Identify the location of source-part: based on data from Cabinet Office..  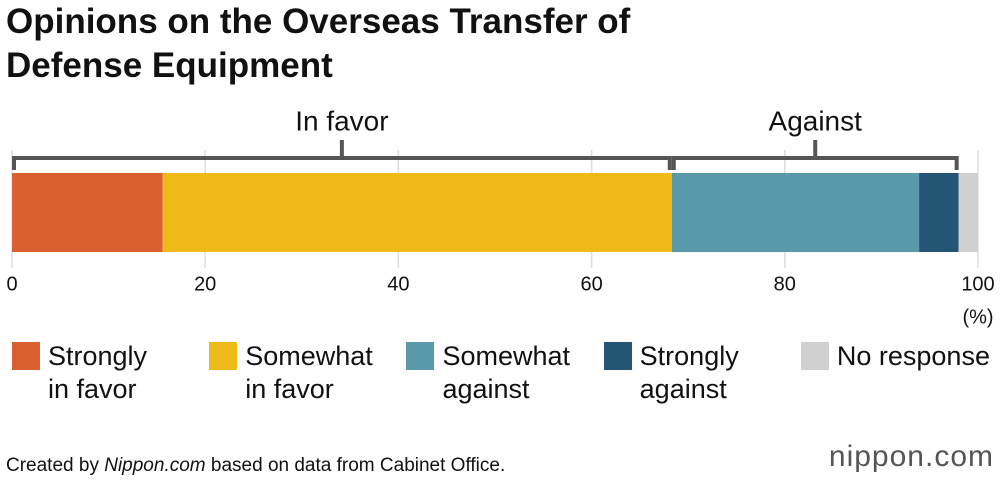
(355, 465).